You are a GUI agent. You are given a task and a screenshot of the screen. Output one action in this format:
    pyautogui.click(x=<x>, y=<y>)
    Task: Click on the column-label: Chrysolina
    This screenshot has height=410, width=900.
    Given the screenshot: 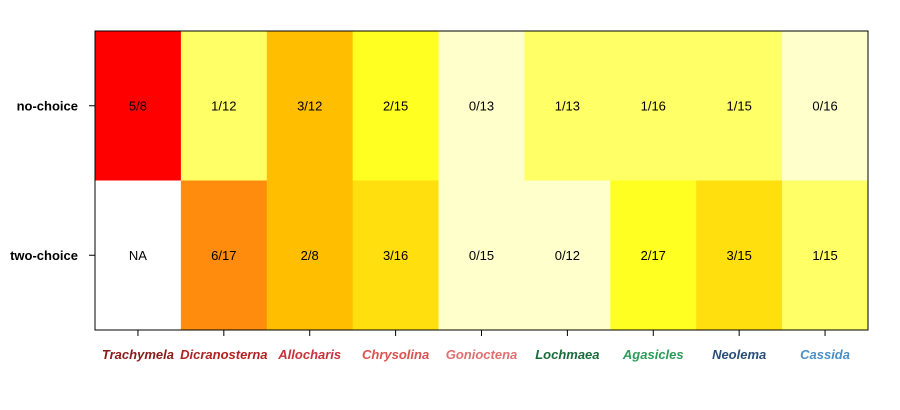 What is the action you would take?
    pyautogui.click(x=395, y=354)
    